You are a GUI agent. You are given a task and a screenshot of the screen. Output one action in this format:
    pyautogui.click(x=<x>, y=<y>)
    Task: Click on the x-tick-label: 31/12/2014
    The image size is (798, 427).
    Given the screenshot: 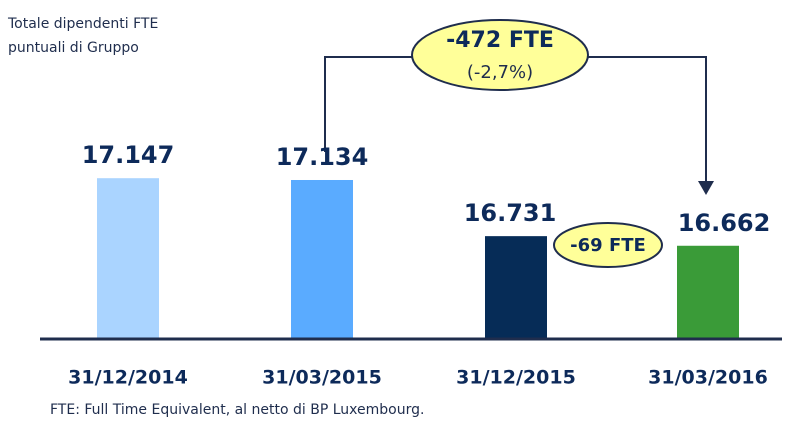 What is the action you would take?
    pyautogui.click(x=128, y=378)
    